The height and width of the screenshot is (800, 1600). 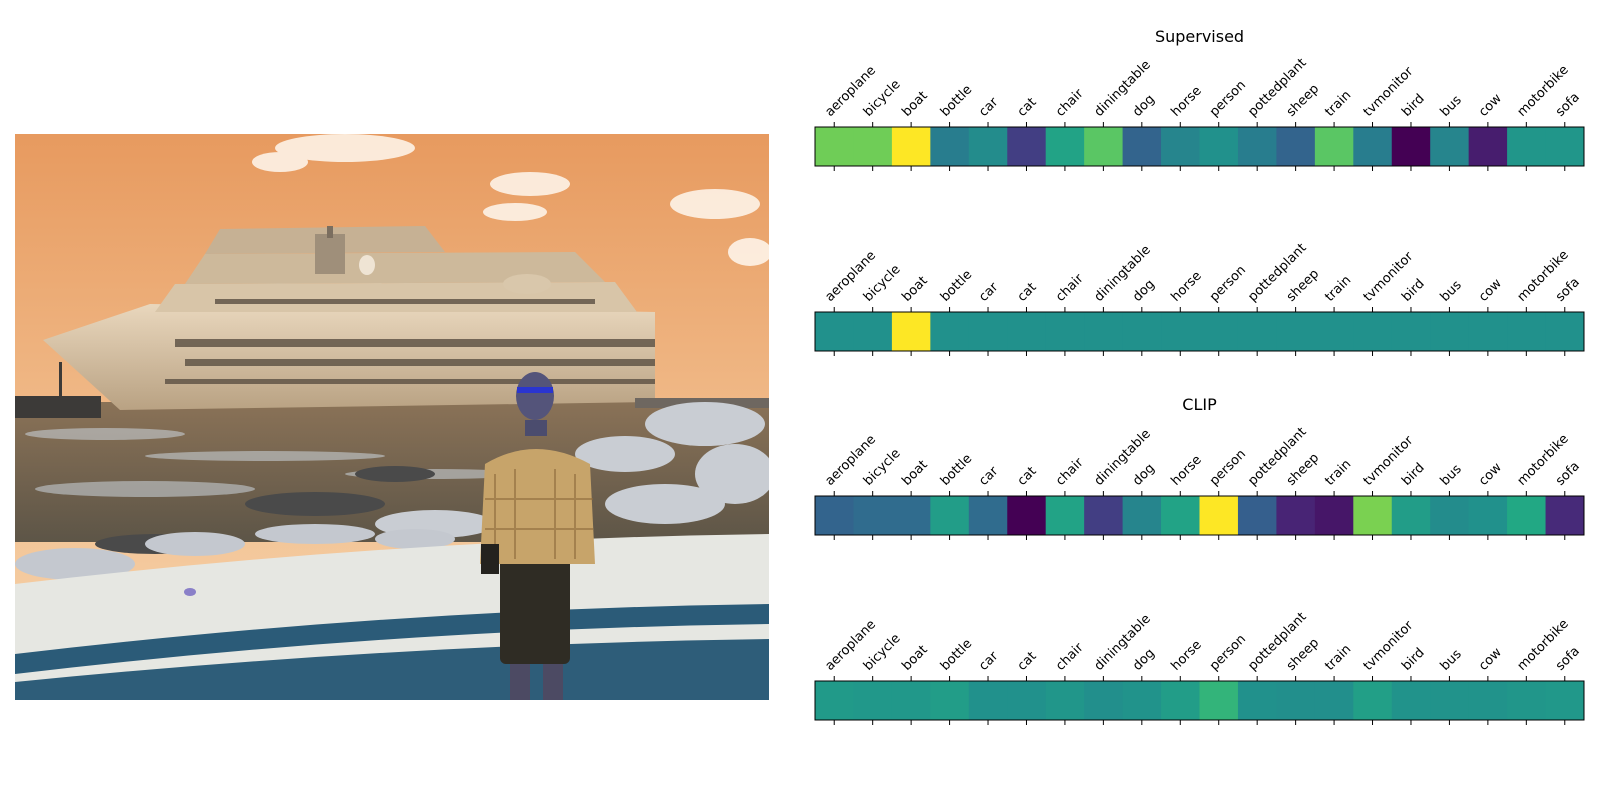 What do you see at coordinates (873, 515) in the screenshot?
I see `heatmap-cell-bicycle` at bounding box center [873, 515].